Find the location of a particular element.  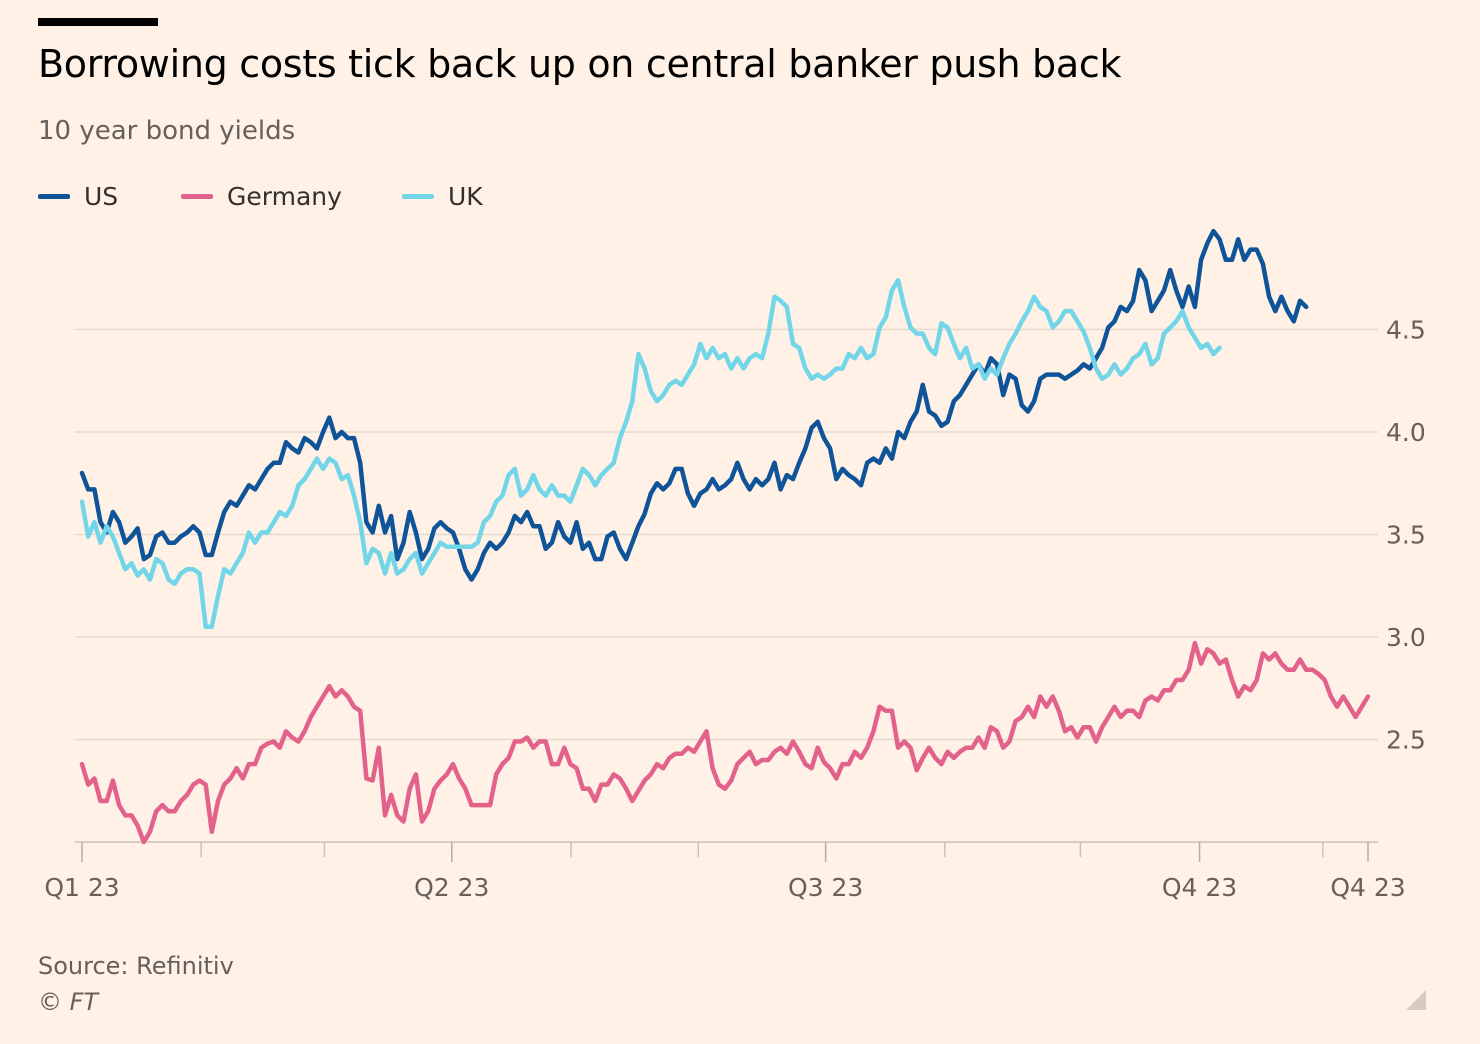

x-tick-label: Q3 23 is located at coordinates (825, 887).